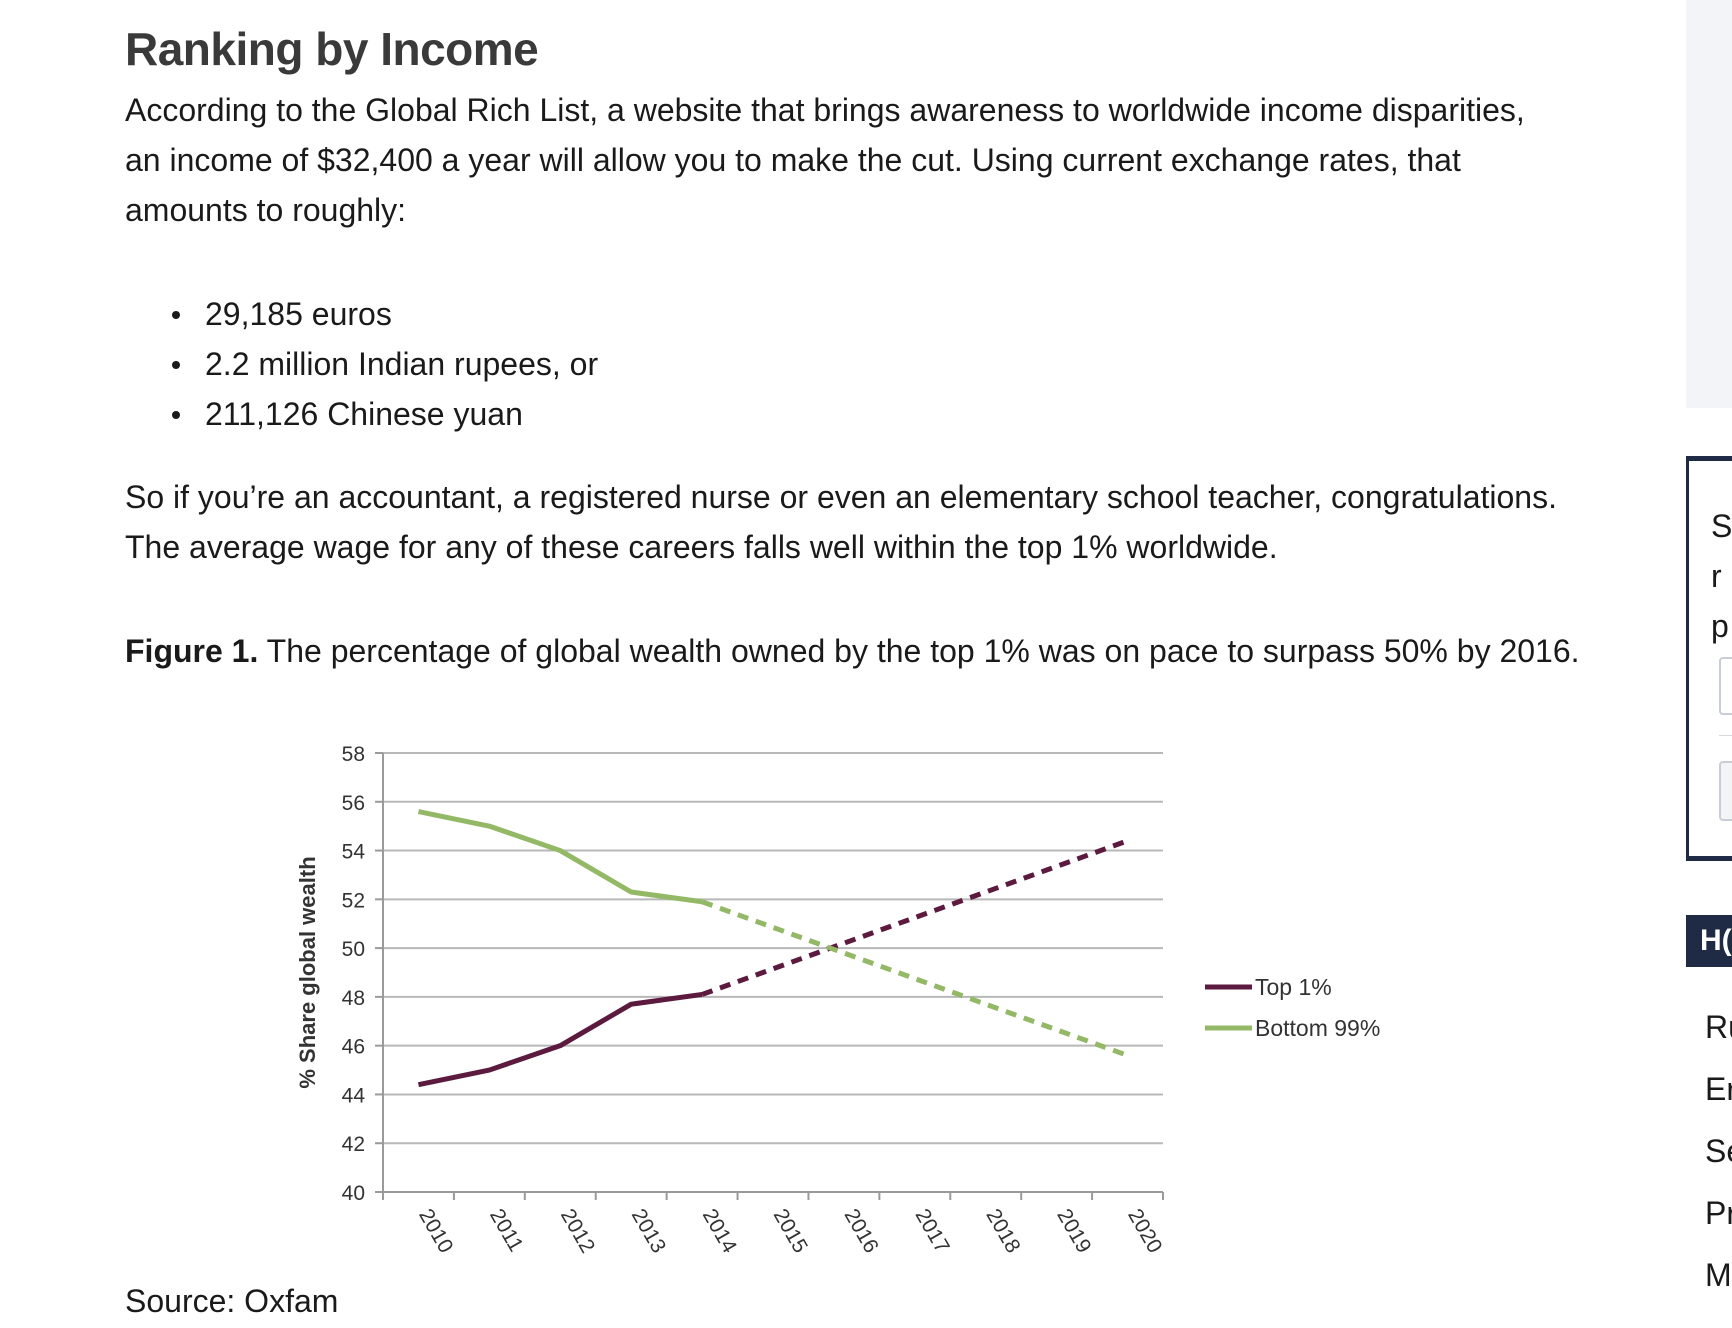  Describe the element at coordinates (353, 1047) in the screenshot. I see `y-tick-label: 46` at that location.